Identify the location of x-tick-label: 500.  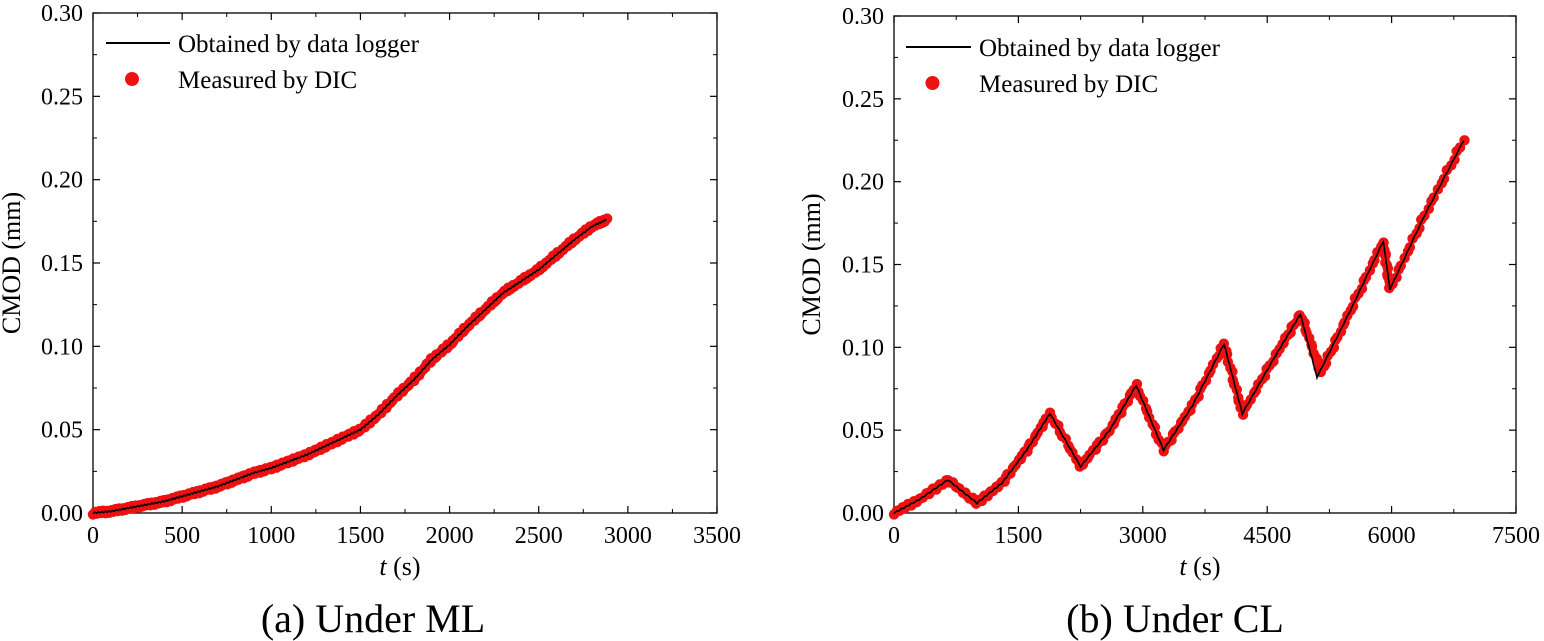
(182, 536).